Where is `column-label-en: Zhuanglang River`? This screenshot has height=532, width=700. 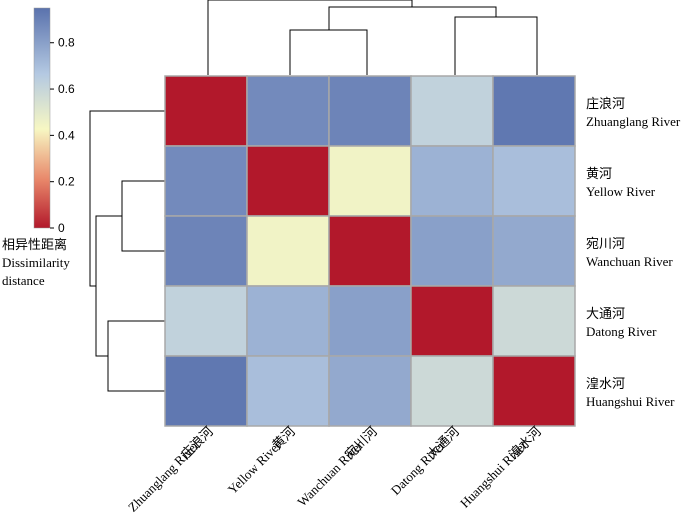 column-label-en: Zhuanglang River is located at coordinates (164, 476).